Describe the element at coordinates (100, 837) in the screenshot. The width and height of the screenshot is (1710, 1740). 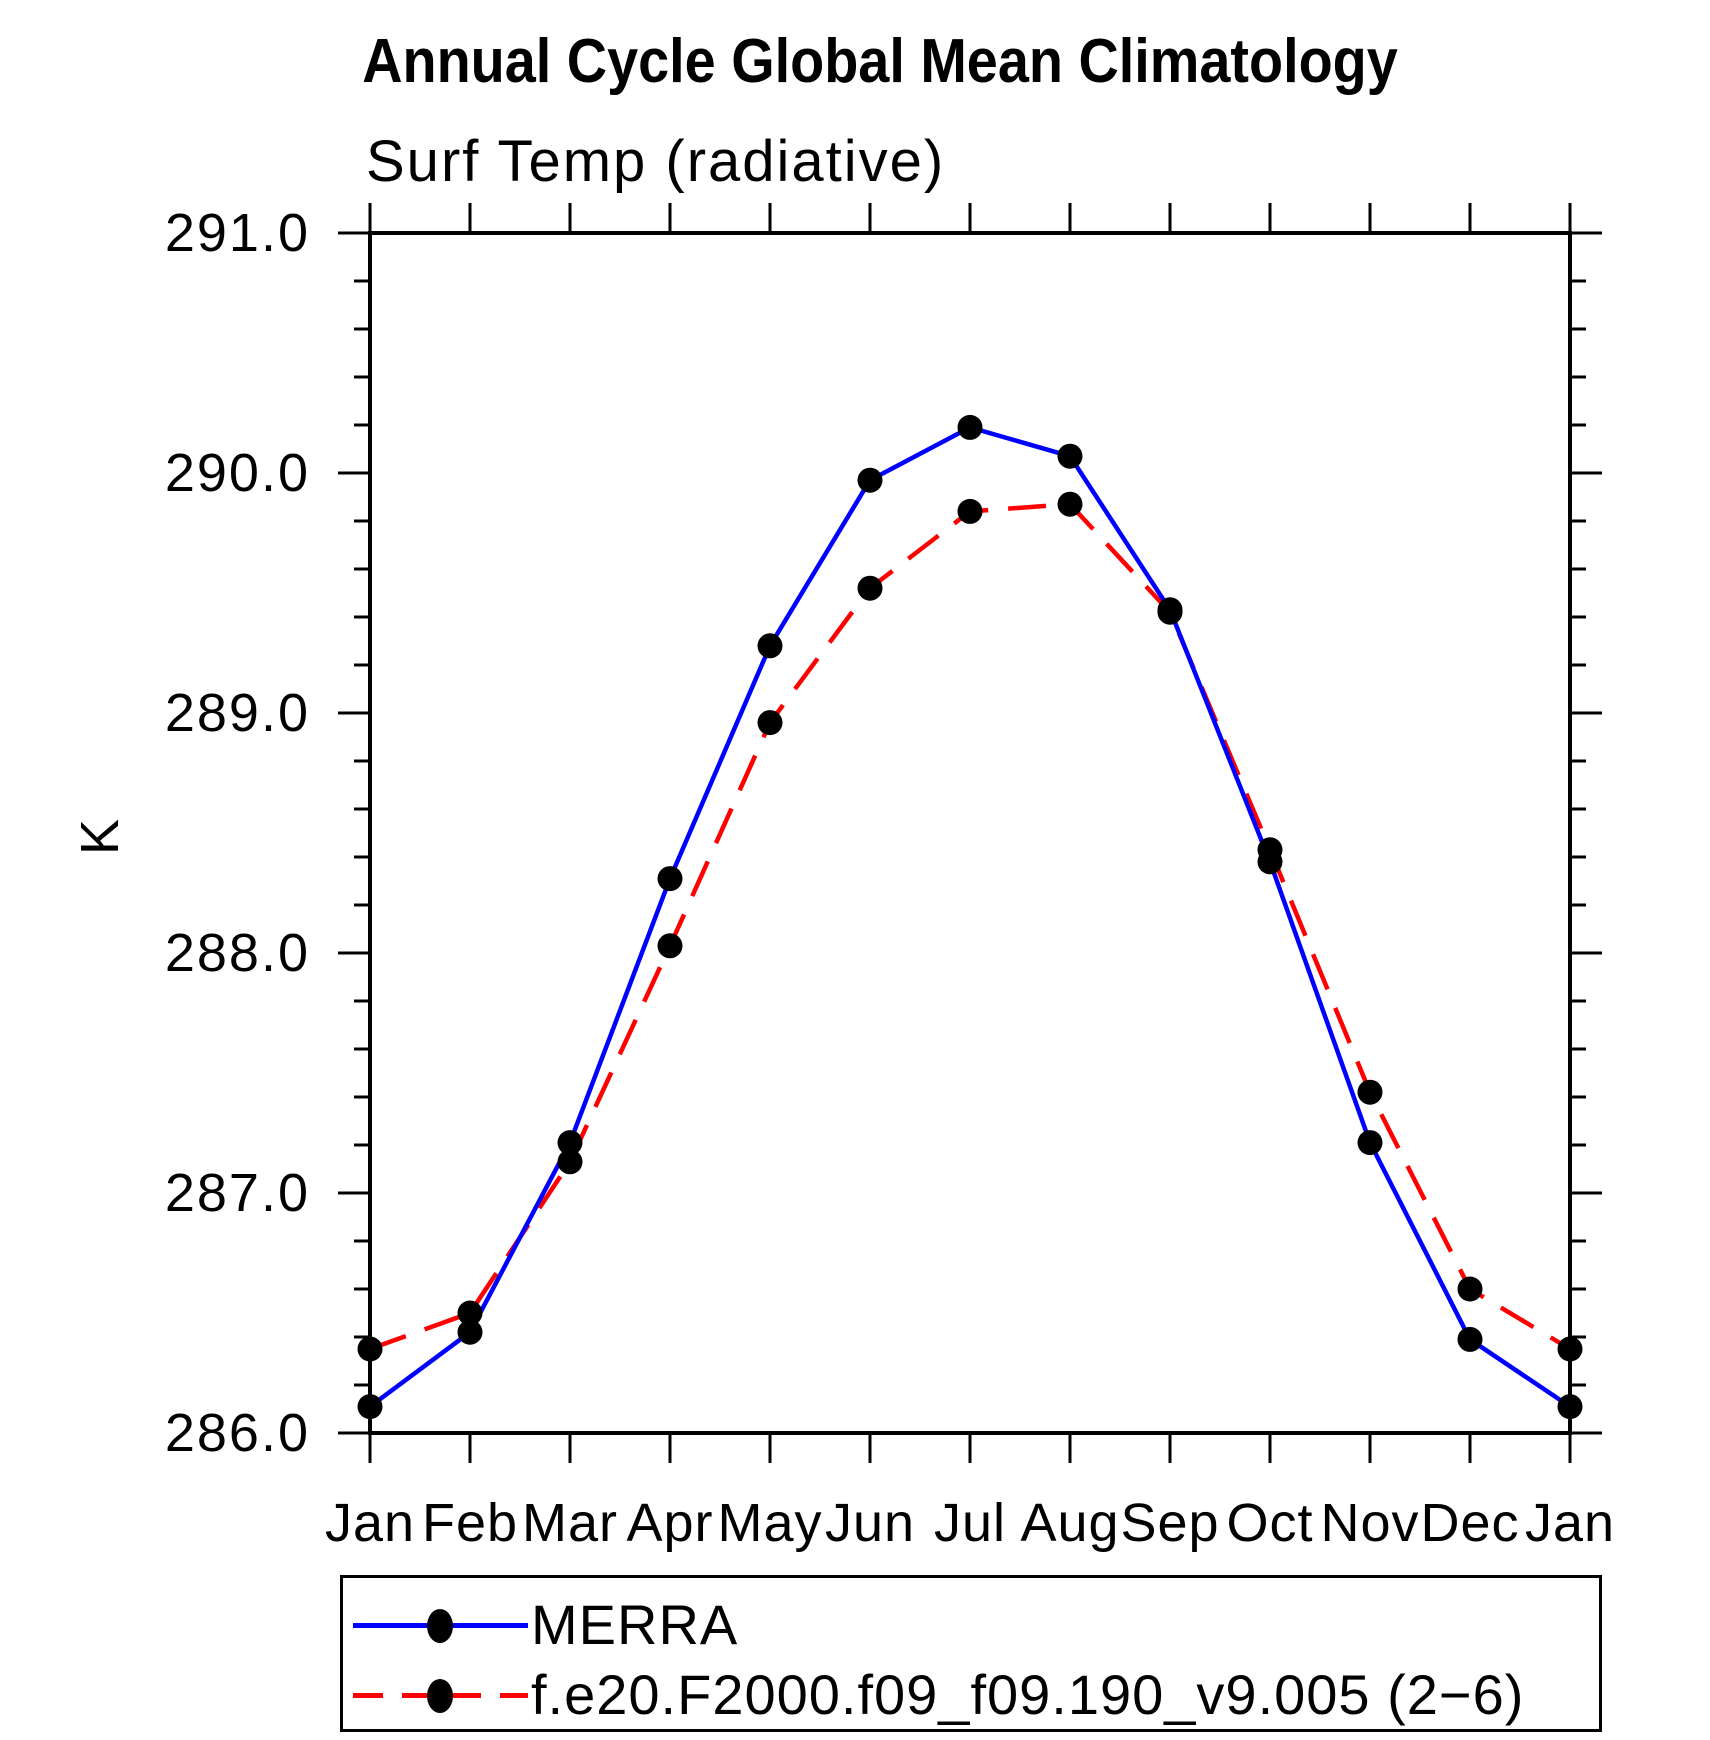
I see `y-axis-title: K` at that location.